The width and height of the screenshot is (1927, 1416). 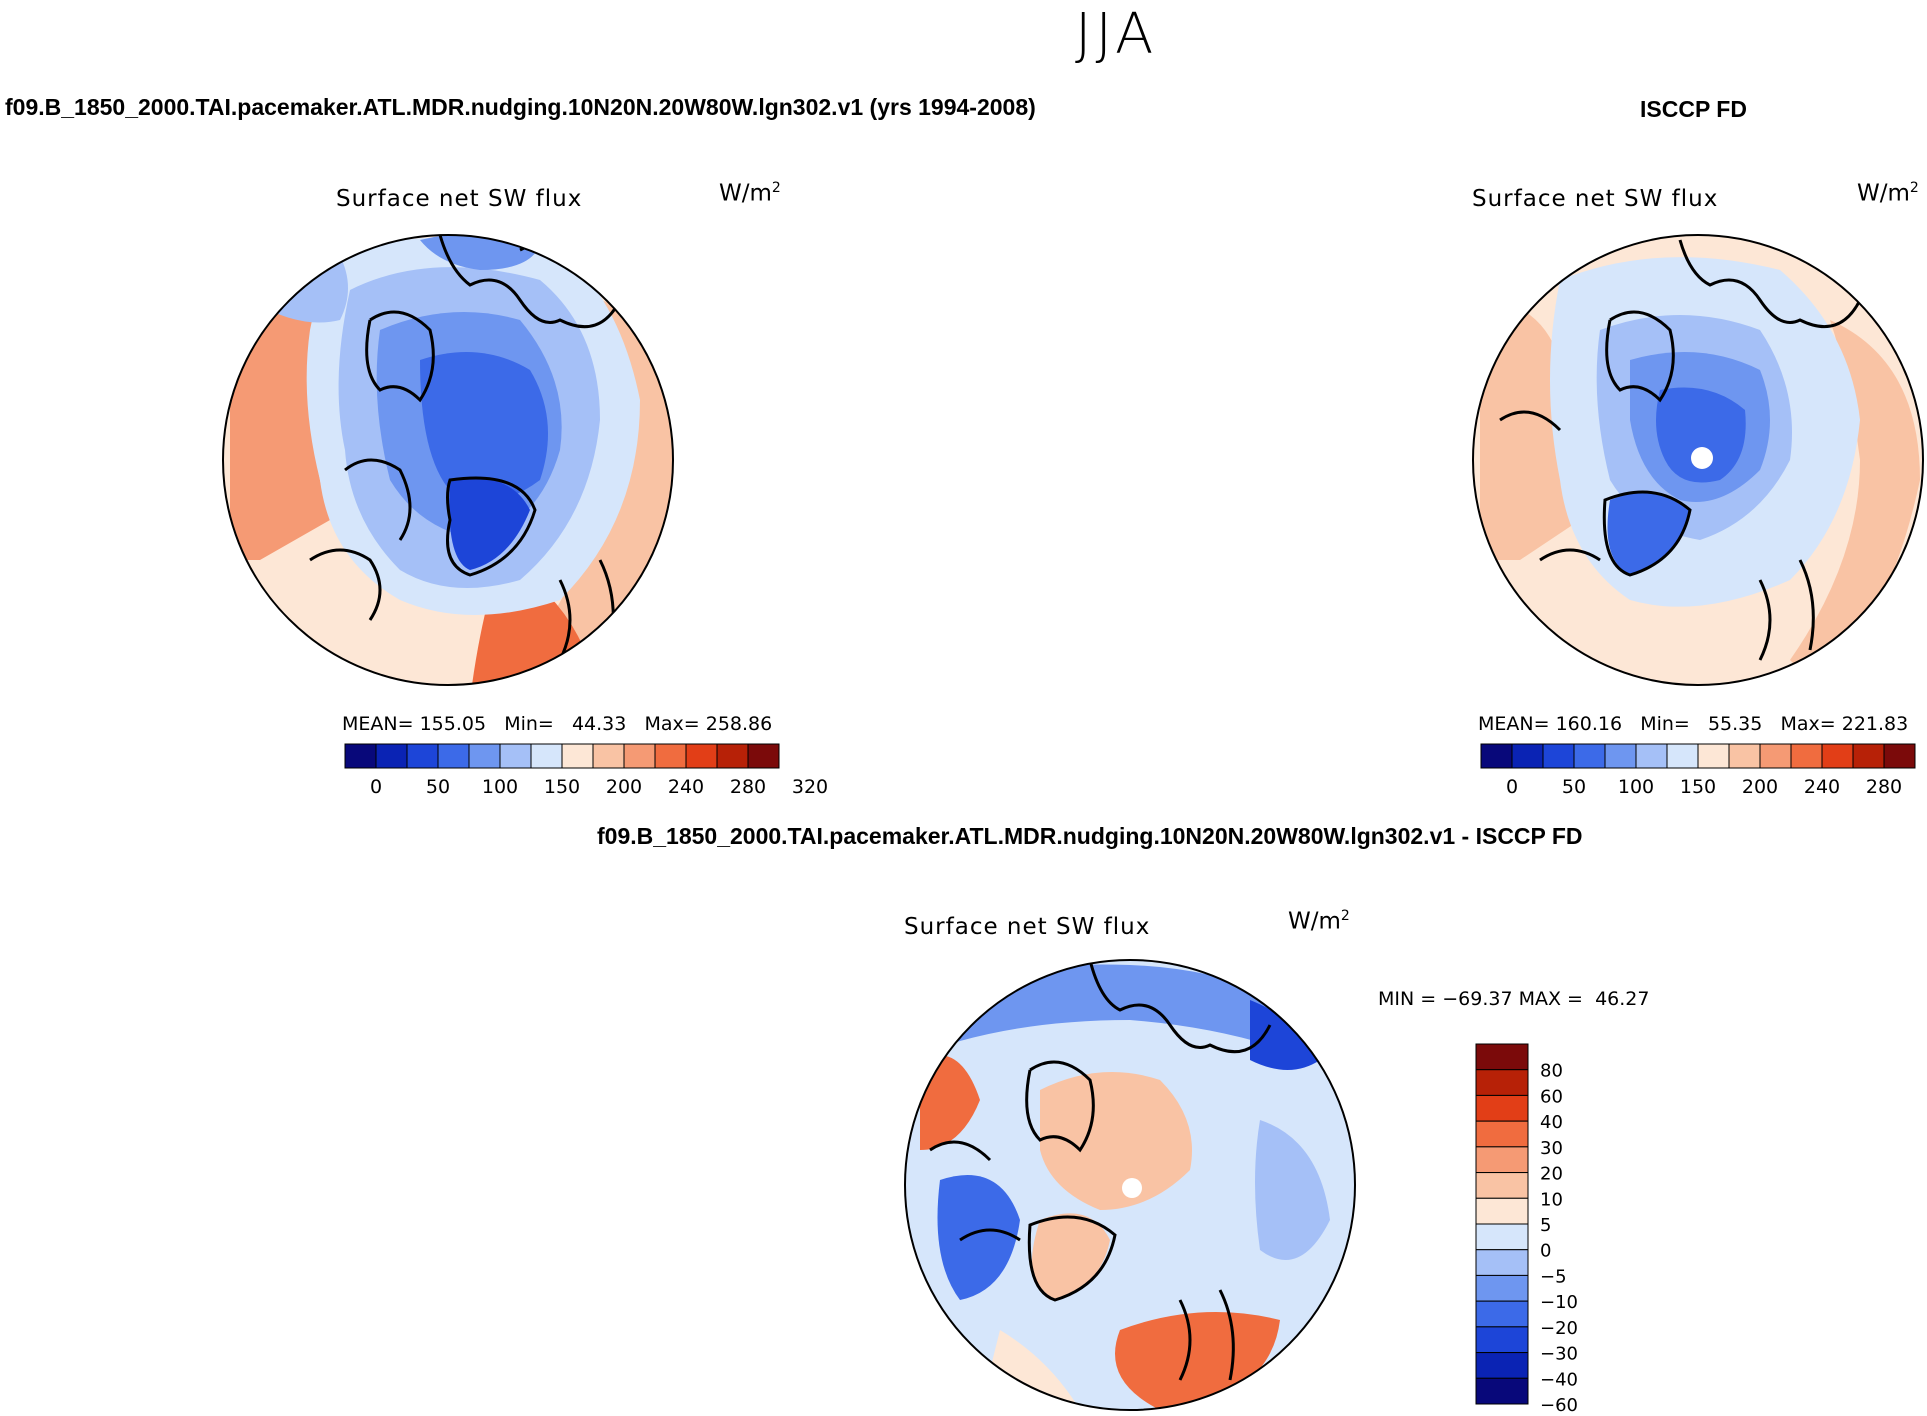 I want to click on colorbar-tick-label: 20, so click(x=1551, y=1174).